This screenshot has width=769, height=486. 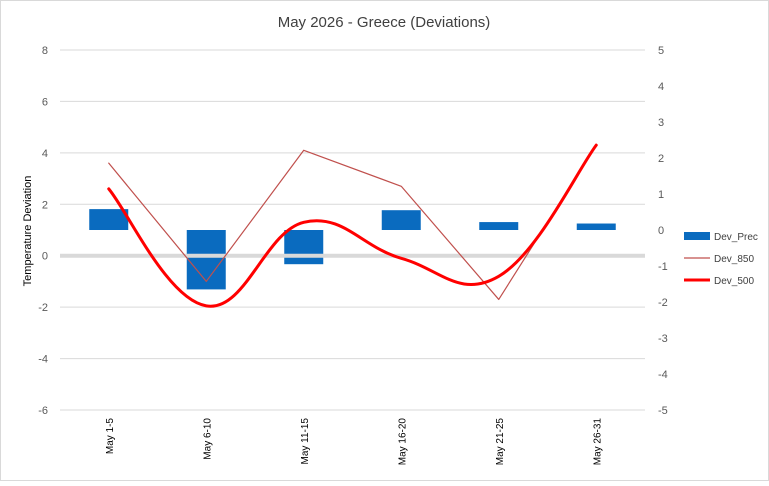 What do you see at coordinates (28, 231) in the screenshot?
I see `y-axis-label: Temperature Deviation` at bounding box center [28, 231].